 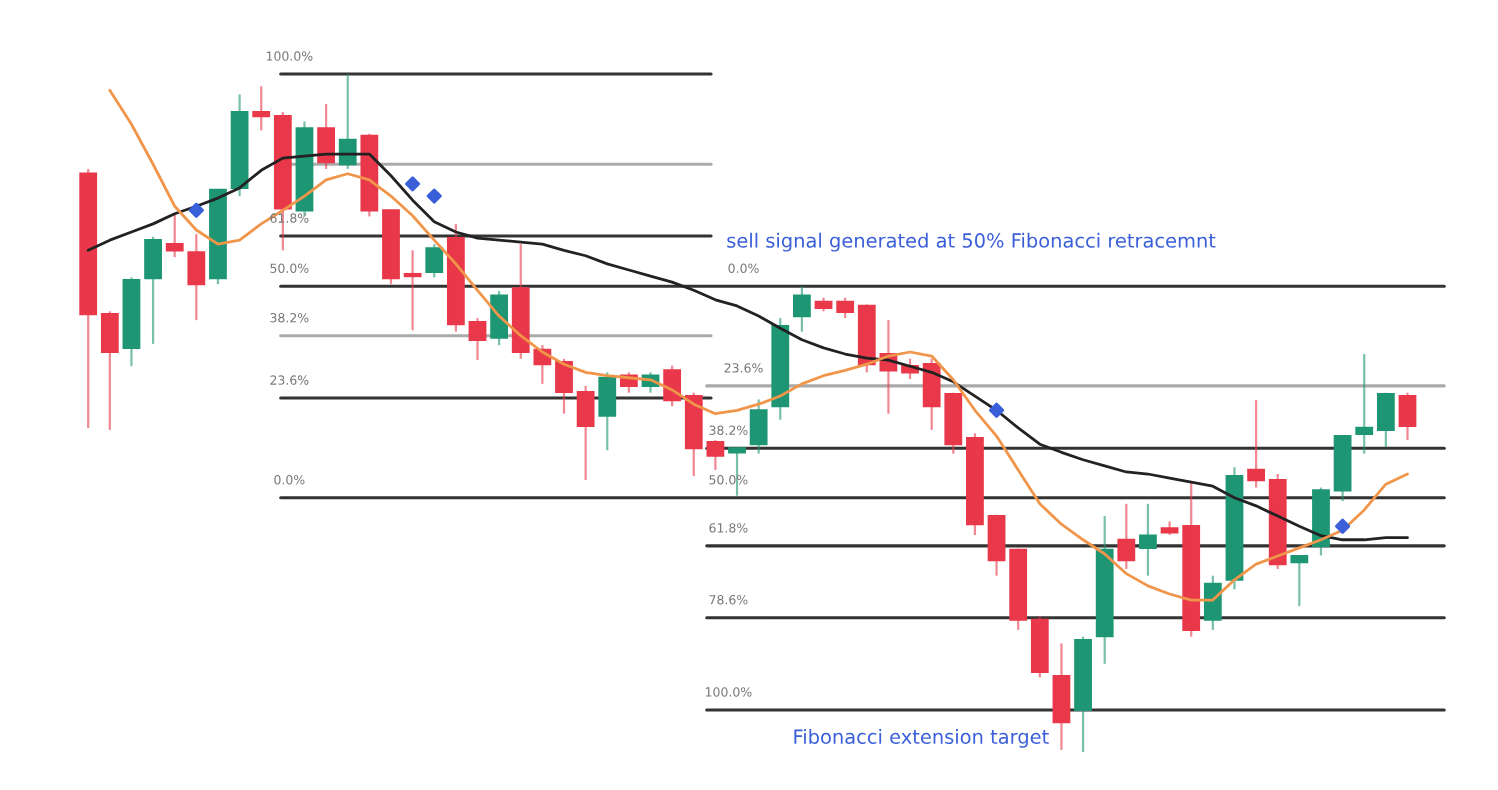 I want to click on annotation: Fibonacci extension target, so click(x=921, y=738).